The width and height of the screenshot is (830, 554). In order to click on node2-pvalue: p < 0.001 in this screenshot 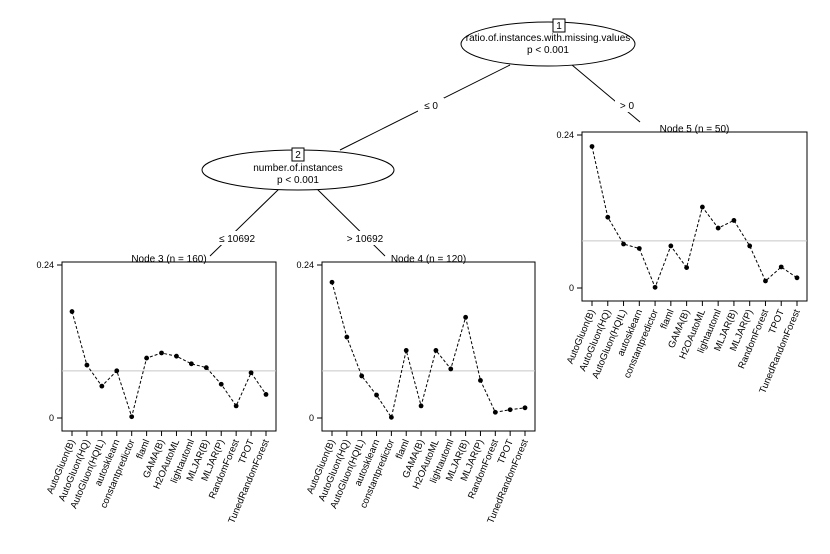, I will do `click(298, 180)`.